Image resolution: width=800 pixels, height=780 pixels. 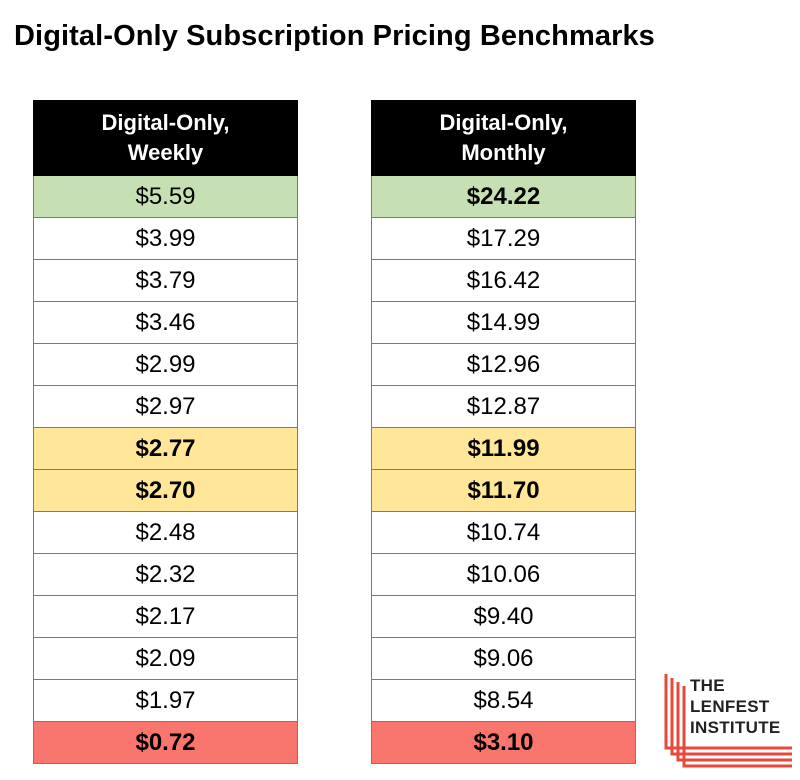 I want to click on monthly-price-row: $17.29, so click(x=503, y=238).